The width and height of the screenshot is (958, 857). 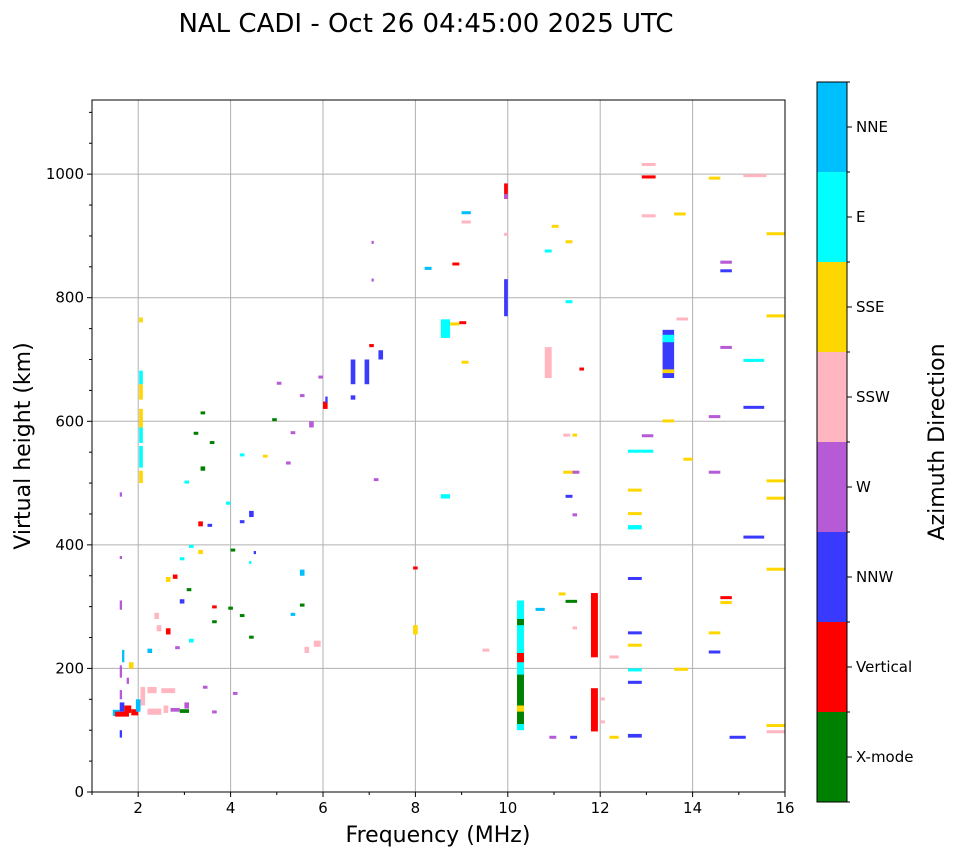 What do you see at coordinates (872, 127) in the screenshot?
I see `colorbar-tick-label: NNE` at bounding box center [872, 127].